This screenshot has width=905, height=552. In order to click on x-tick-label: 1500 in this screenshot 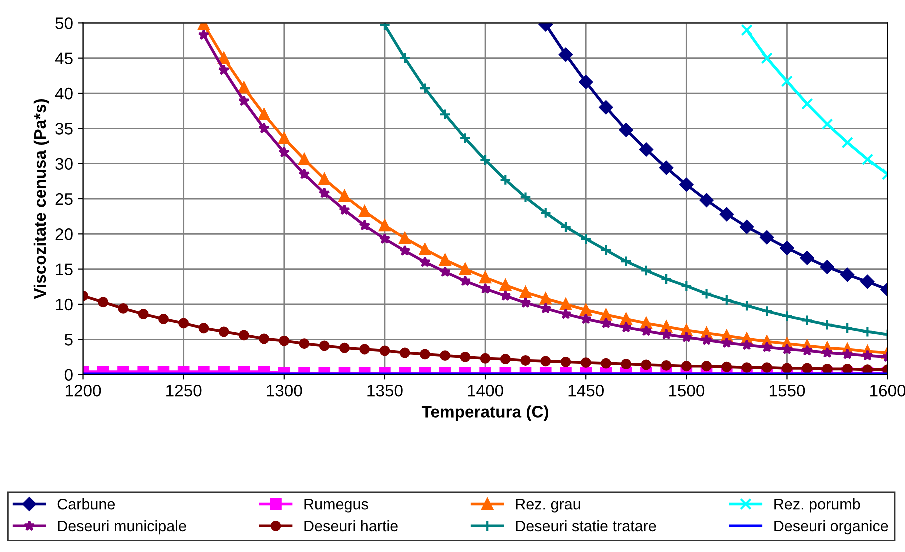, I will do `click(687, 390)`.